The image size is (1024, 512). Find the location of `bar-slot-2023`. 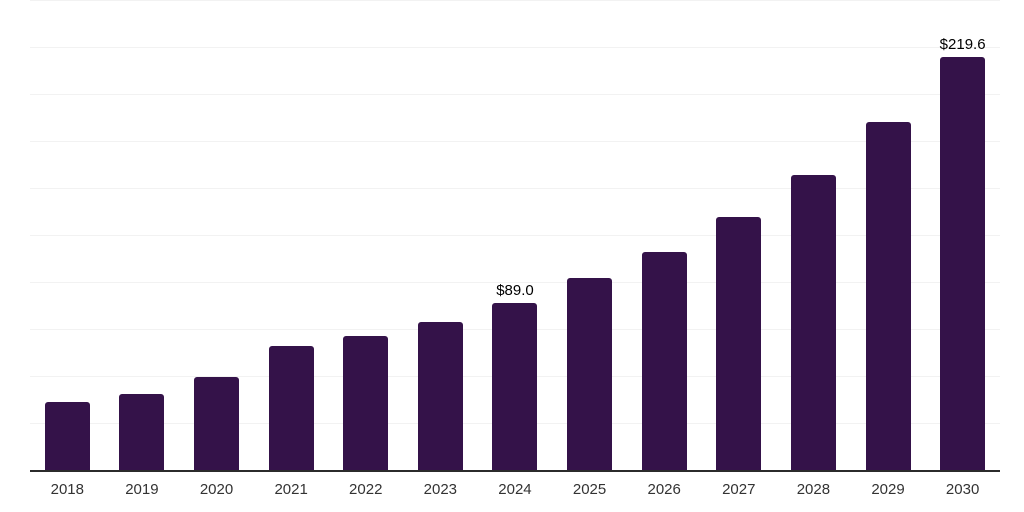

bar-slot-2023 is located at coordinates (440, 235).